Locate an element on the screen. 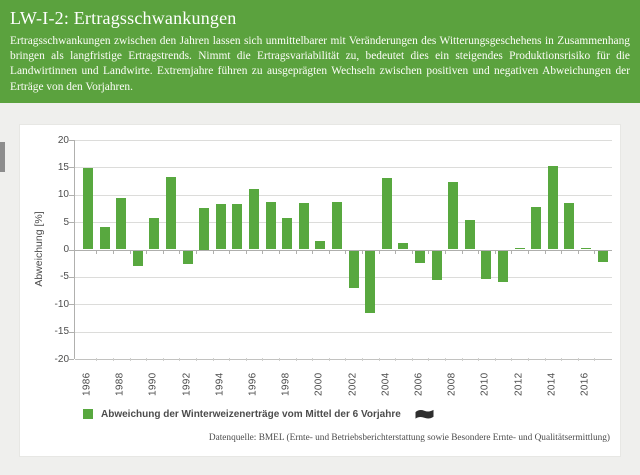 Image resolution: width=640 pixels, height=475 pixels. y-tick-label: 0 is located at coordinates (66, 249).